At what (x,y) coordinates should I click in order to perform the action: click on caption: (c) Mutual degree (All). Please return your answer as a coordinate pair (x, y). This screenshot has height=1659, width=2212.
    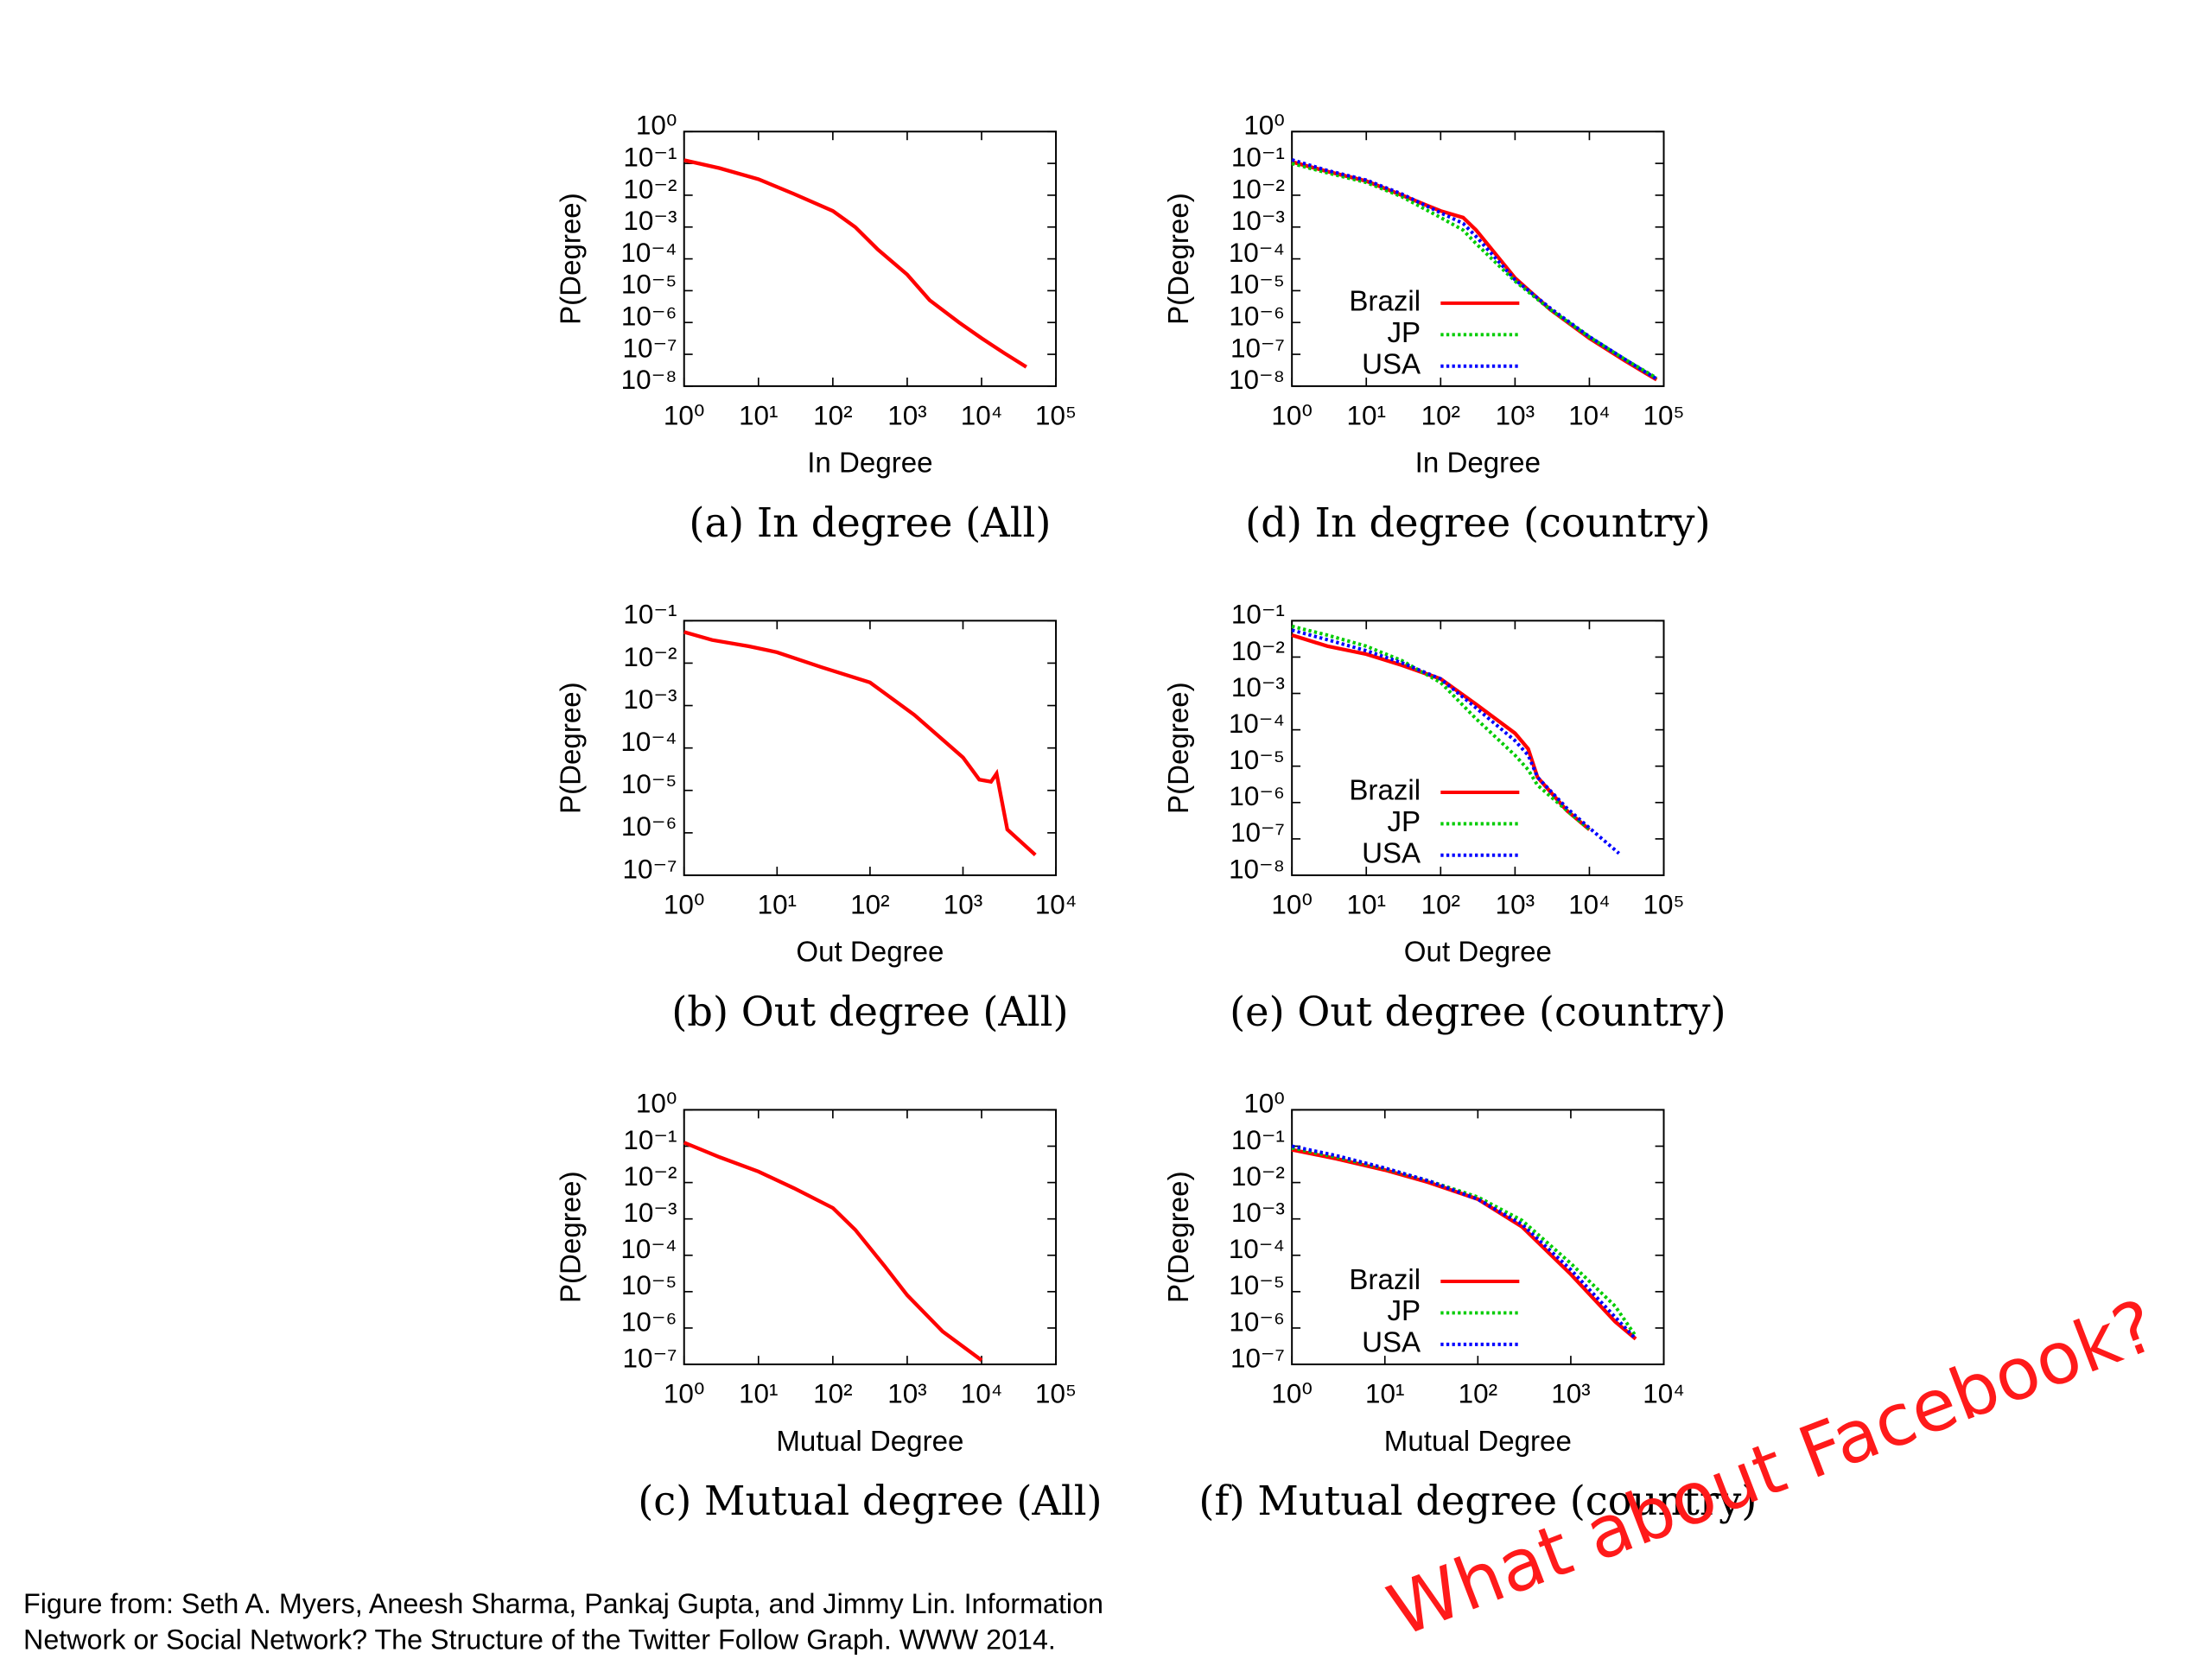
    Looking at the image, I should click on (870, 1501).